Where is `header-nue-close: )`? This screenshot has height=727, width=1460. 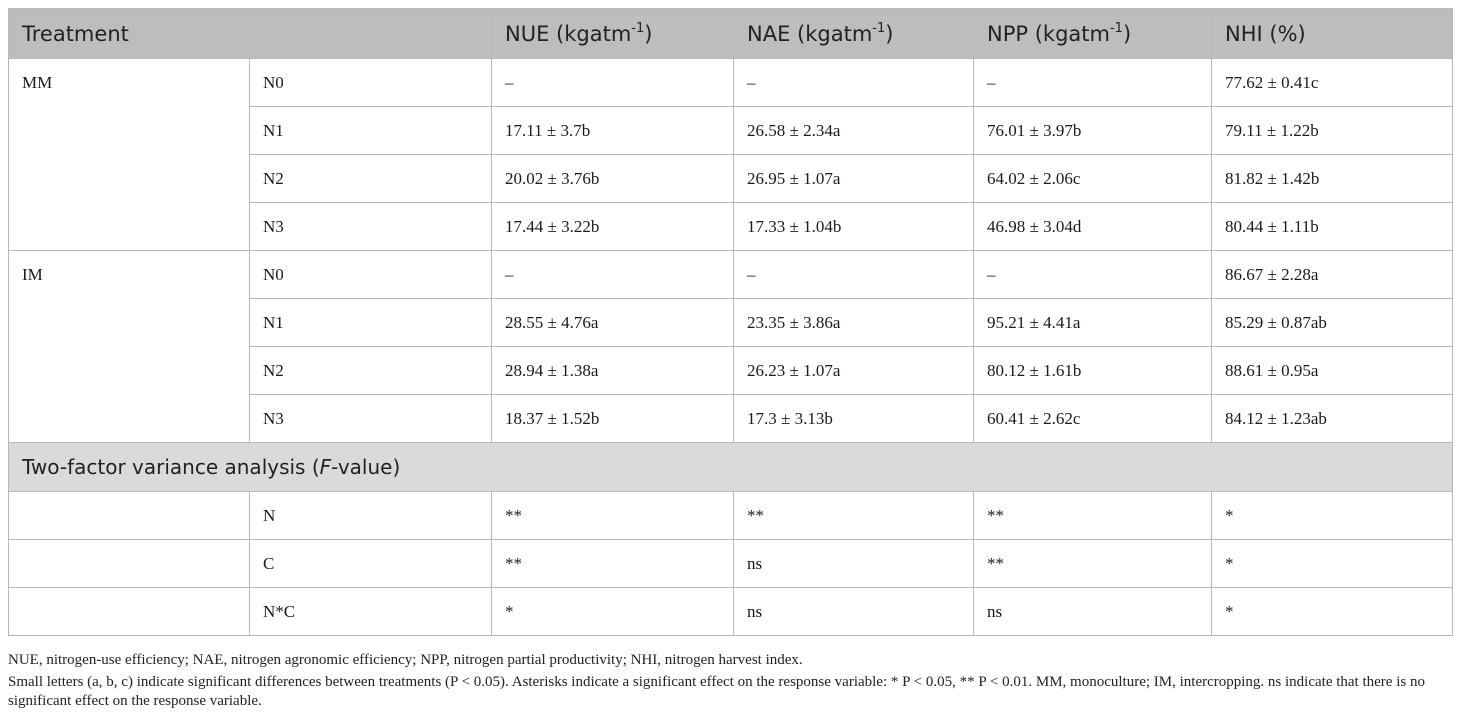 header-nue-close: ) is located at coordinates (648, 34).